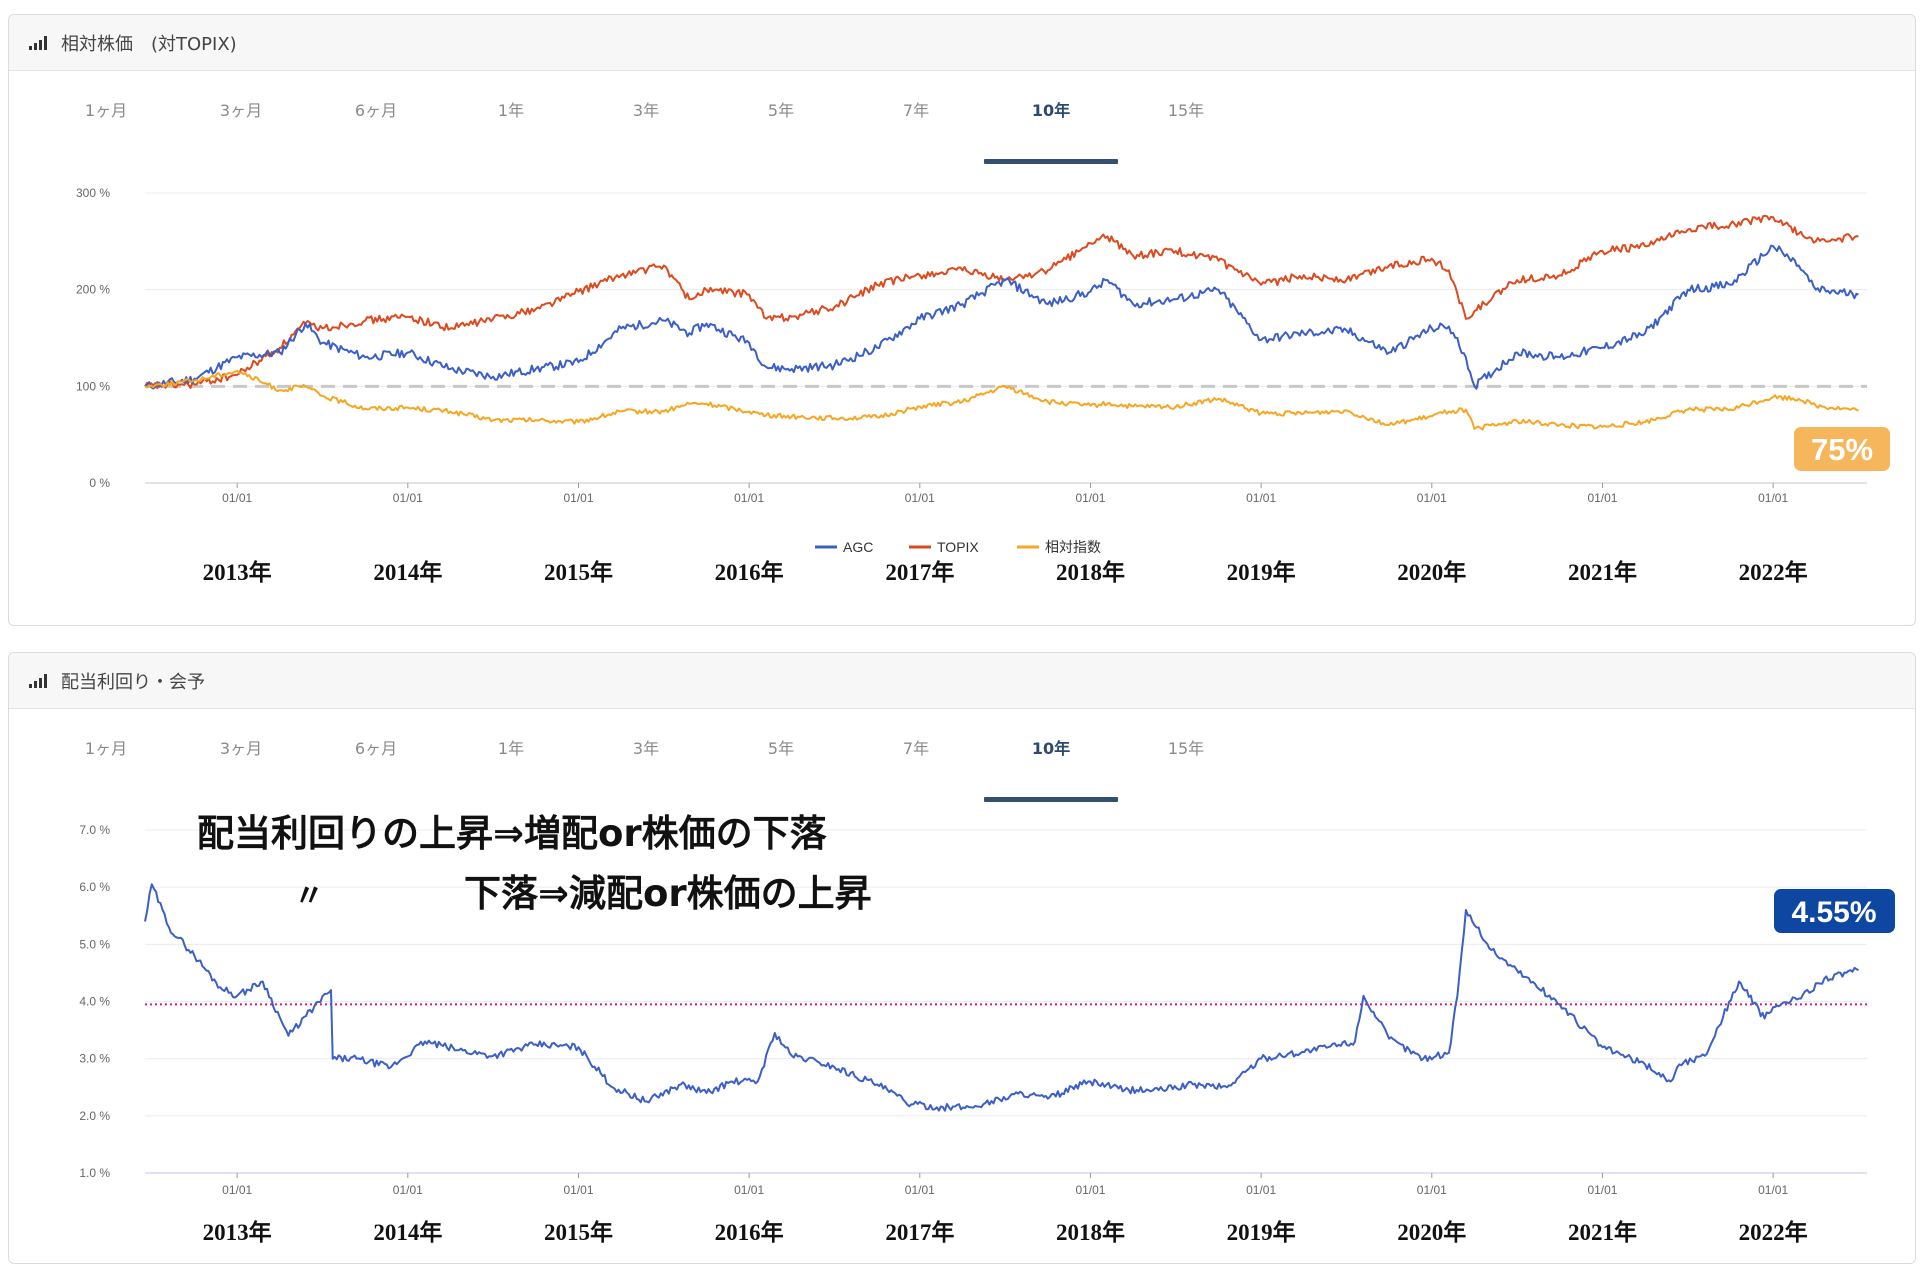  Describe the element at coordinates (512, 833) in the screenshot. I see `annotation-line-1: 配当利回りの上昇⇒増配or株価の下落` at that location.